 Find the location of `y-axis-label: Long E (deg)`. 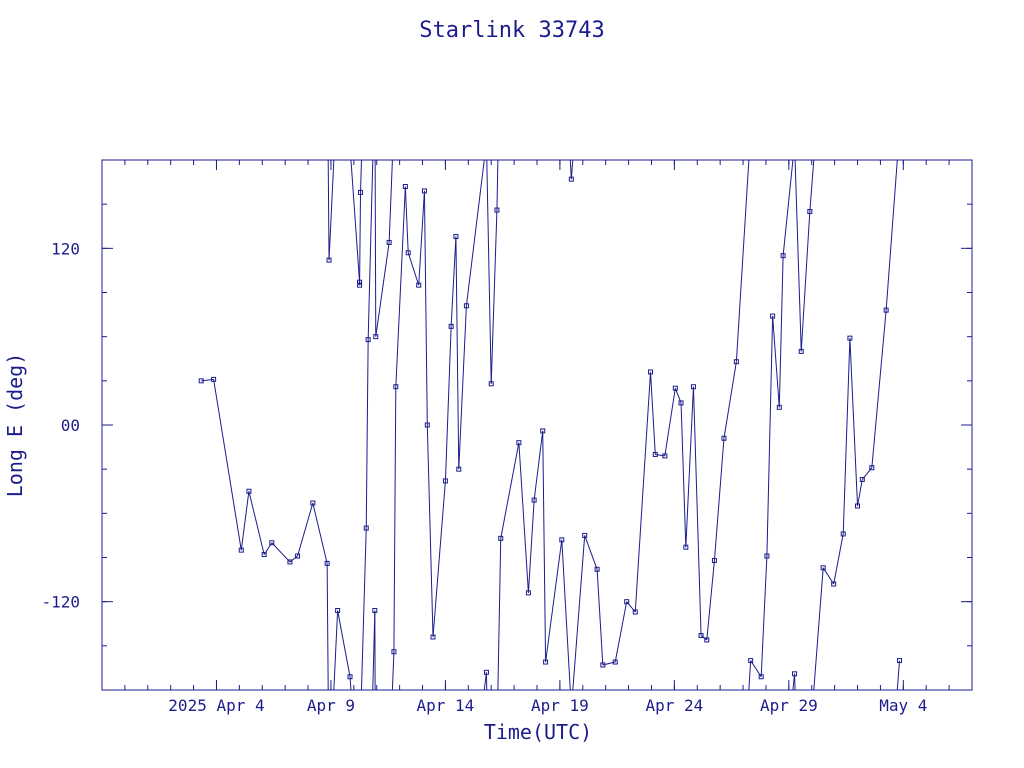

y-axis-label: Long E (deg) is located at coordinates (15, 425).